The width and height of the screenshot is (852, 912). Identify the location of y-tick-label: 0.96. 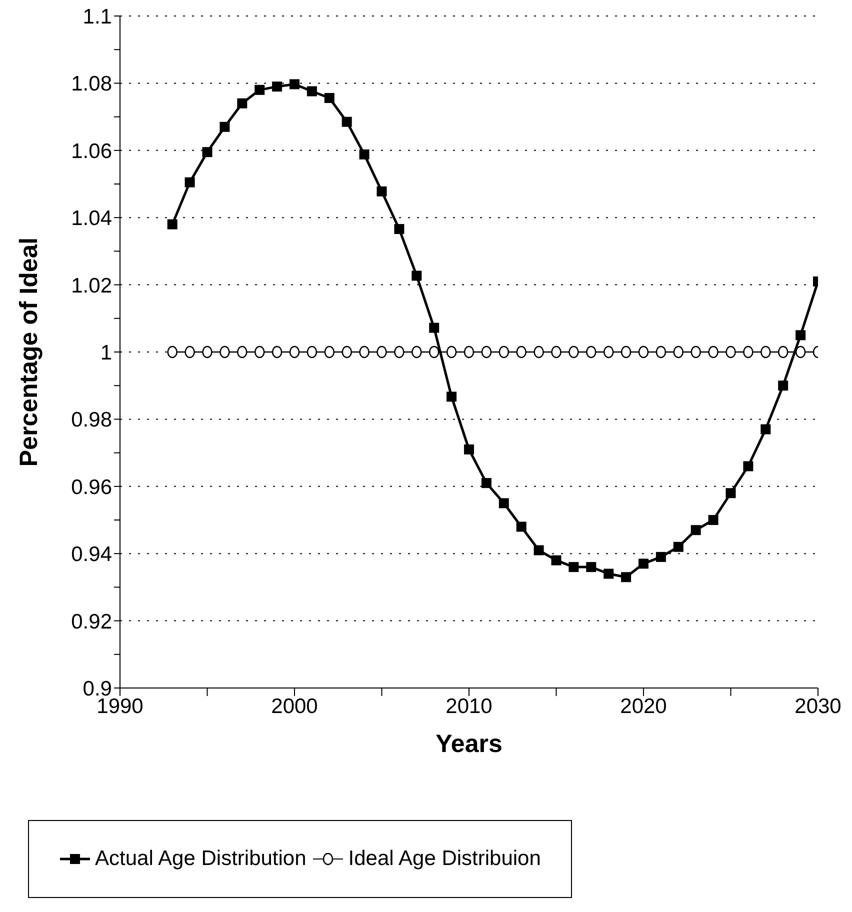
(91, 487).